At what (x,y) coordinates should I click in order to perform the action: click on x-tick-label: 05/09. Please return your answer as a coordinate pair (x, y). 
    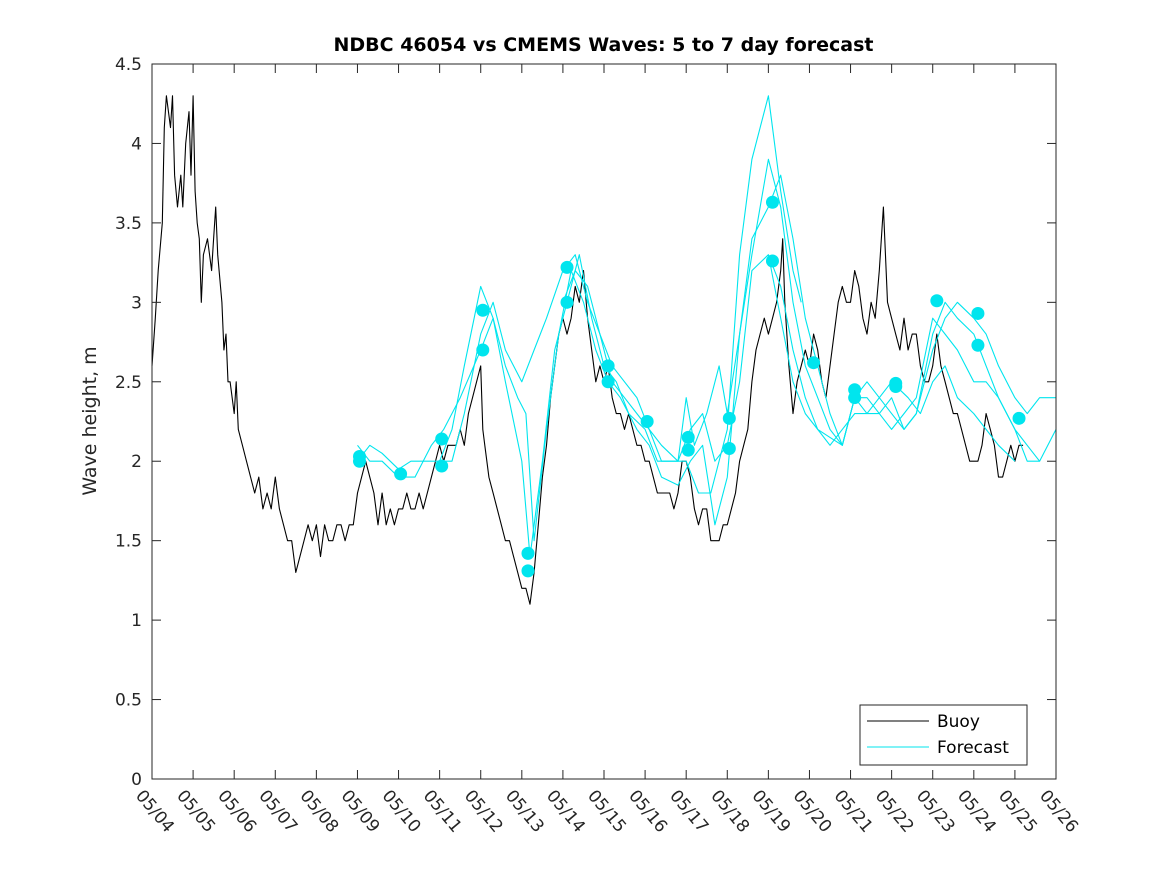
    Looking at the image, I should click on (360, 811).